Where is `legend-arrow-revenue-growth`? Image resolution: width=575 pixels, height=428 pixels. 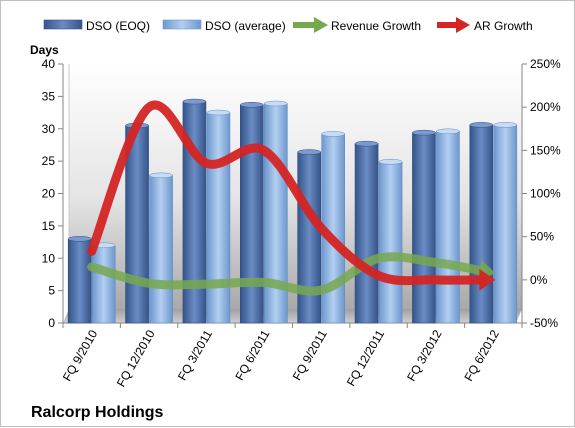 legend-arrow-revenue-growth is located at coordinates (321, 25).